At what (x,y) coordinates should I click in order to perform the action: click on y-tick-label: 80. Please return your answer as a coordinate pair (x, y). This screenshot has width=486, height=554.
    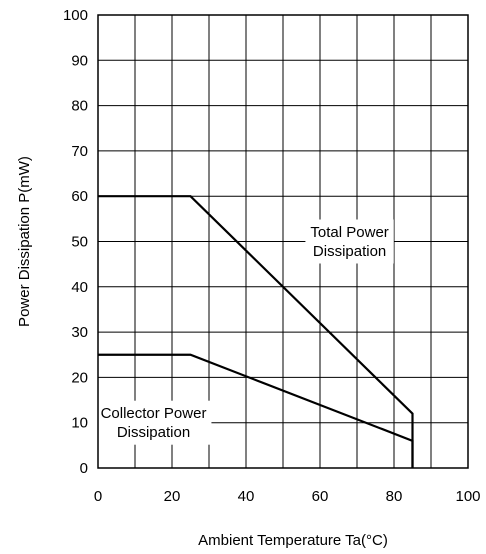
    Looking at the image, I should click on (79, 106).